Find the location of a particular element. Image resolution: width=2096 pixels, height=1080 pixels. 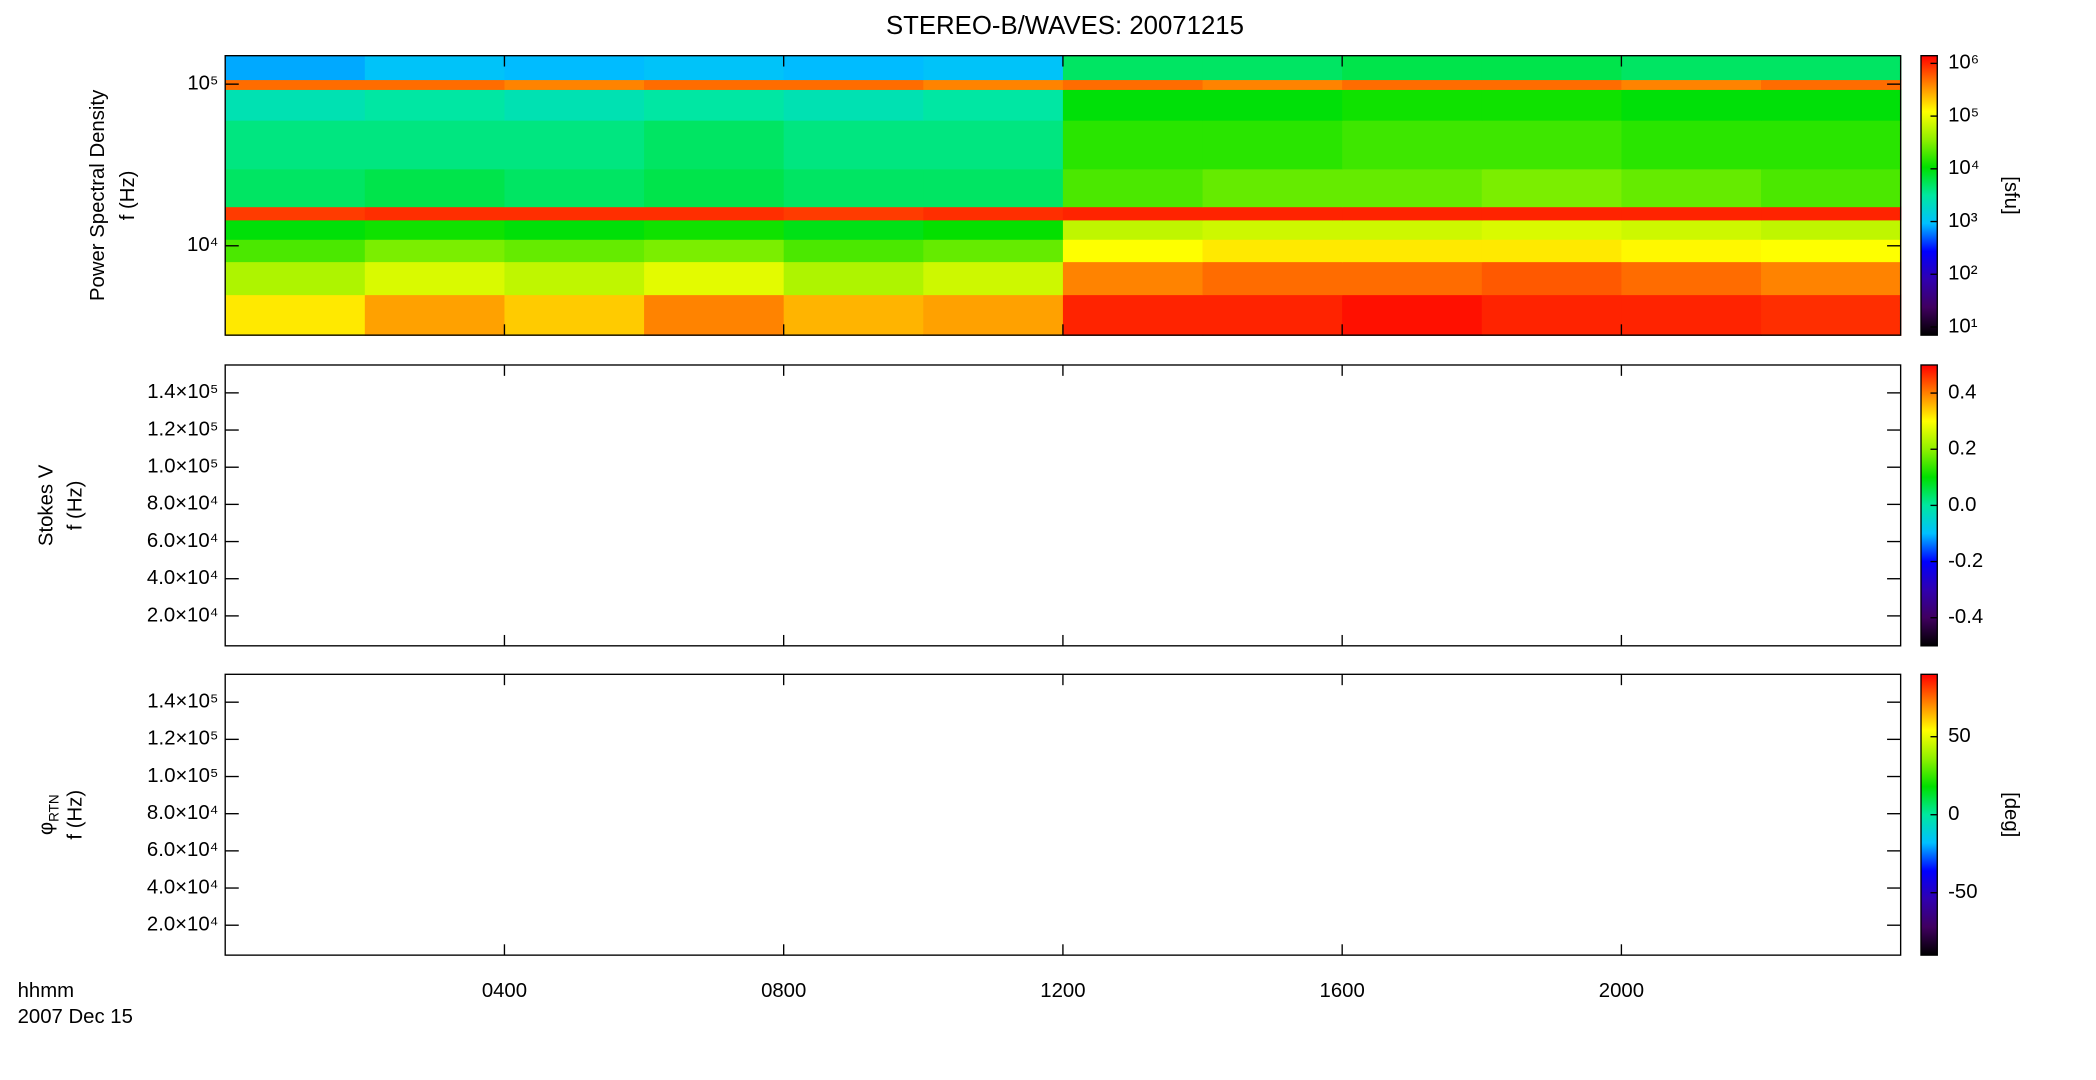

colorbar-tick-label: -0.2 is located at coordinates (1965, 561).